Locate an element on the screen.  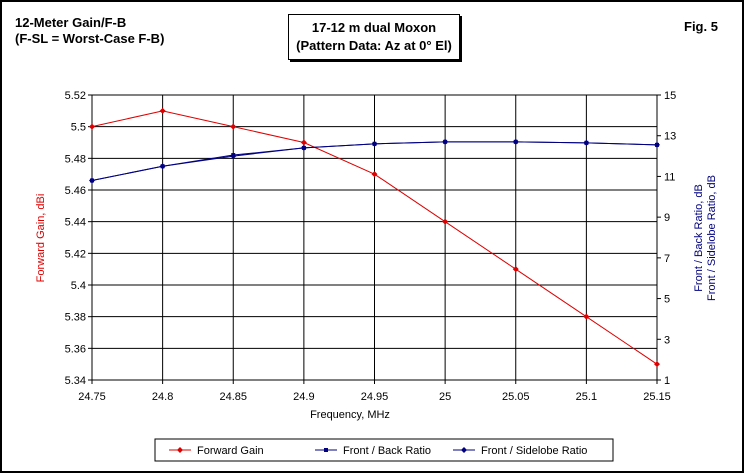
chart-subtitle: (Pattern Data: Az at 0° El) is located at coordinates (374, 45).